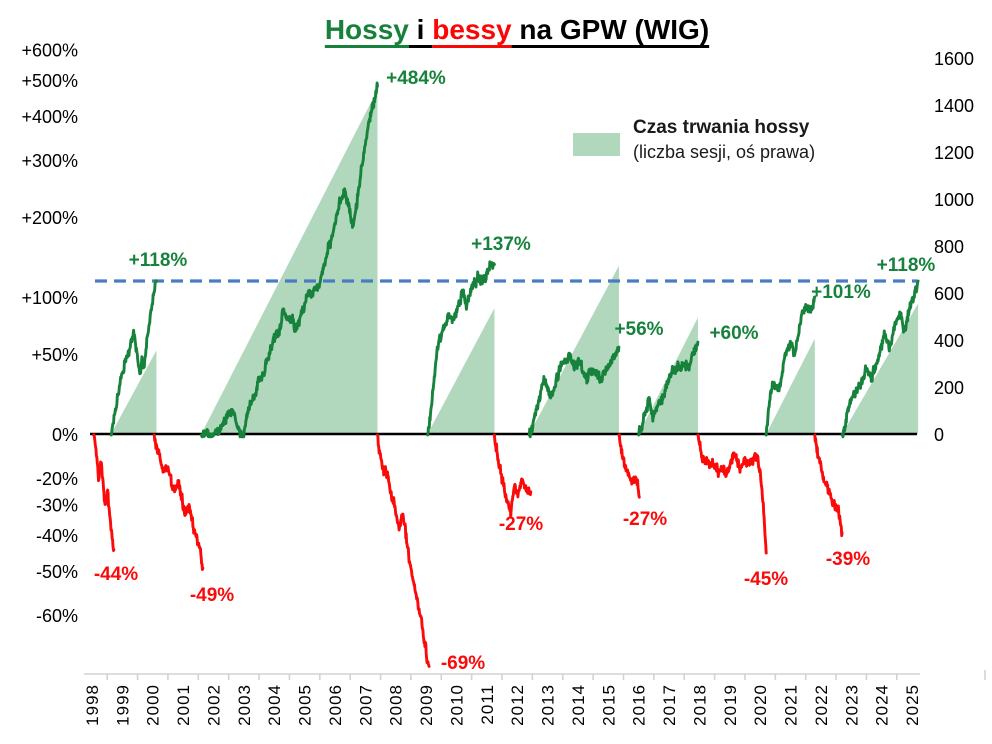 This screenshot has width=992, height=744. I want to click on left-axis-label: -60%, so click(57, 616).